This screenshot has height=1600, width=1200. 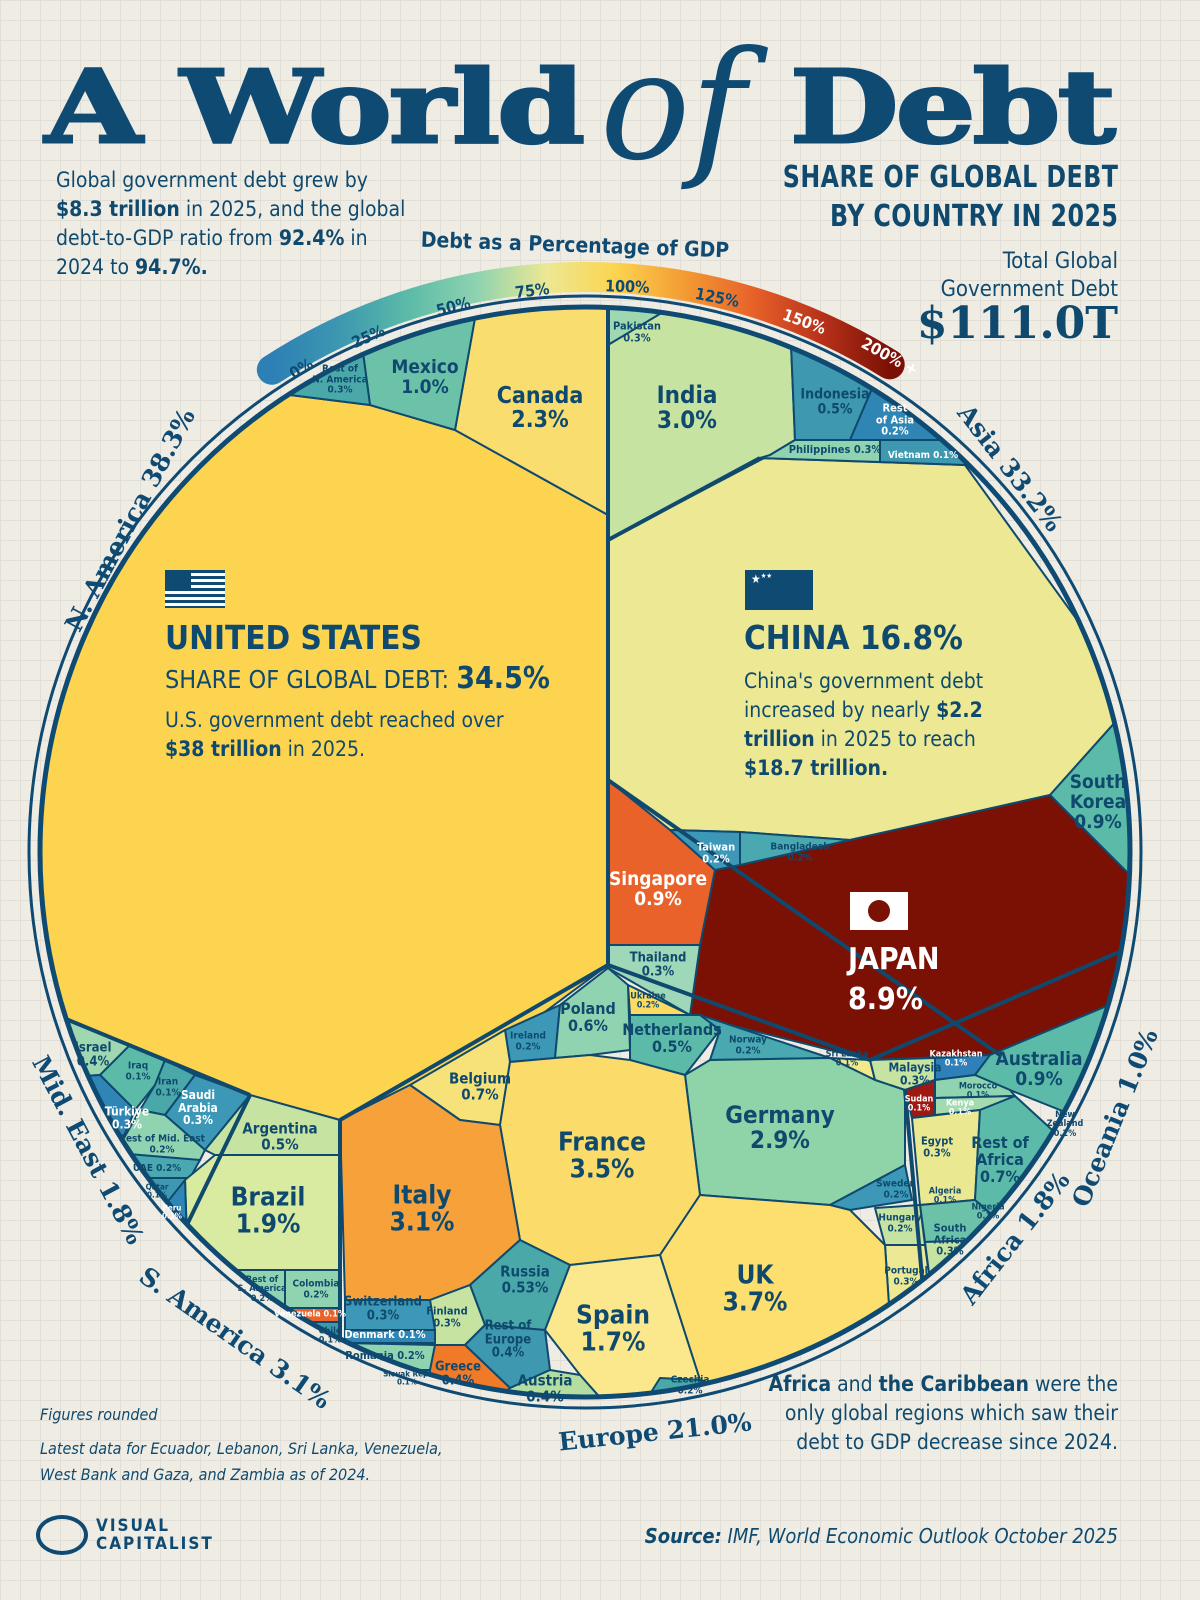 I want to click on label-belgium: Belgium 0.7%, so click(x=480, y=1086).